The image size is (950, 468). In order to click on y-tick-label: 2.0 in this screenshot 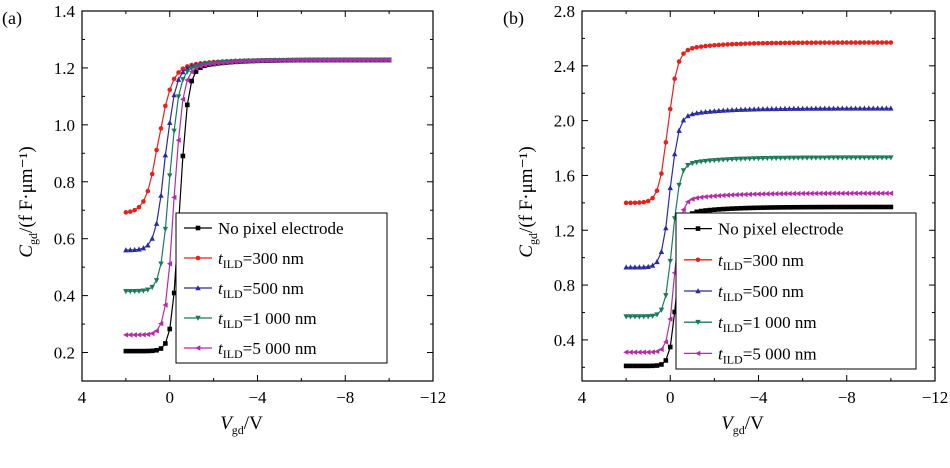, I will do `click(564, 121)`.